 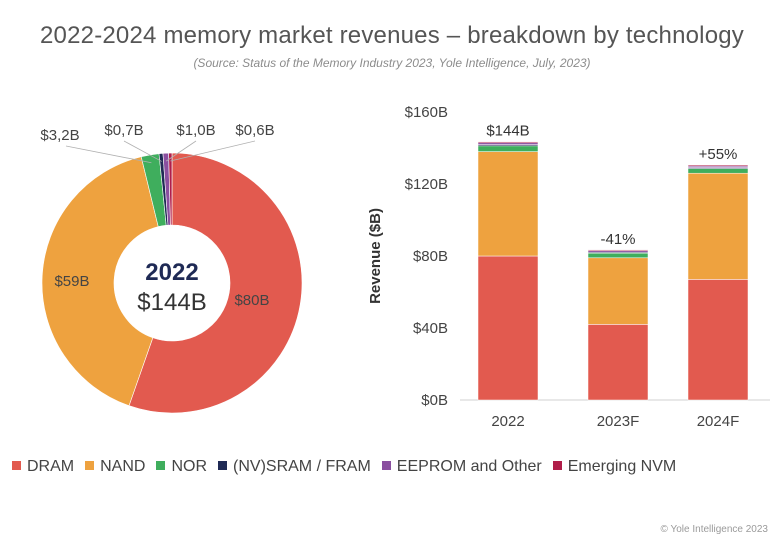 What do you see at coordinates (508, 328) in the screenshot?
I see `bar-segment-dram-2022` at bounding box center [508, 328].